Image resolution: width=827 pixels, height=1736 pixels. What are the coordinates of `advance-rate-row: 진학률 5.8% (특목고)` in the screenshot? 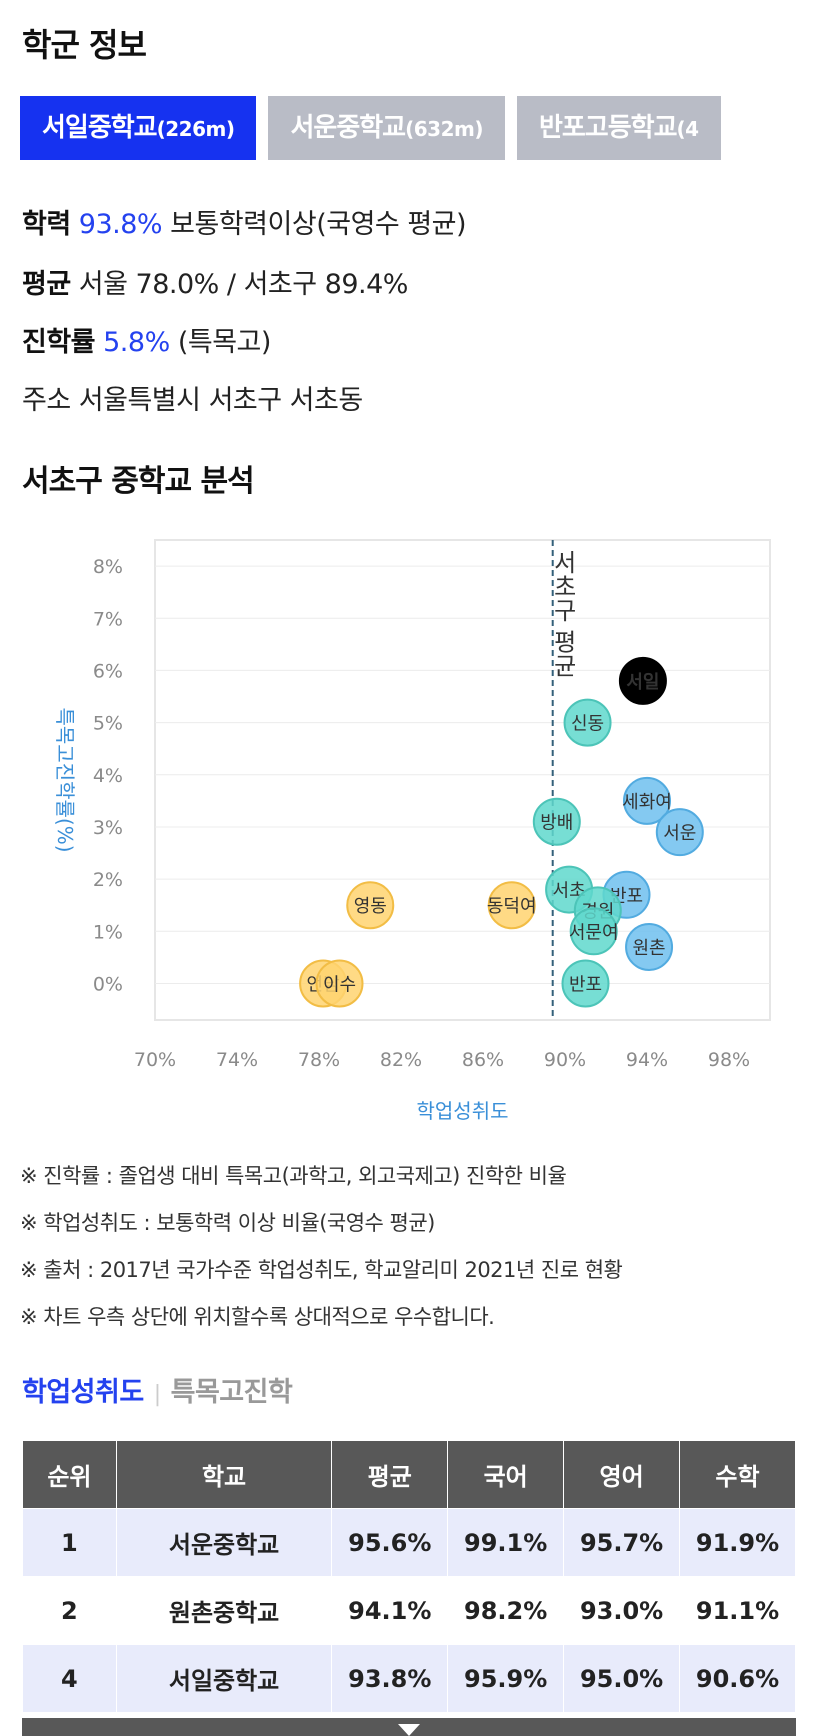 It's located at (146, 339).